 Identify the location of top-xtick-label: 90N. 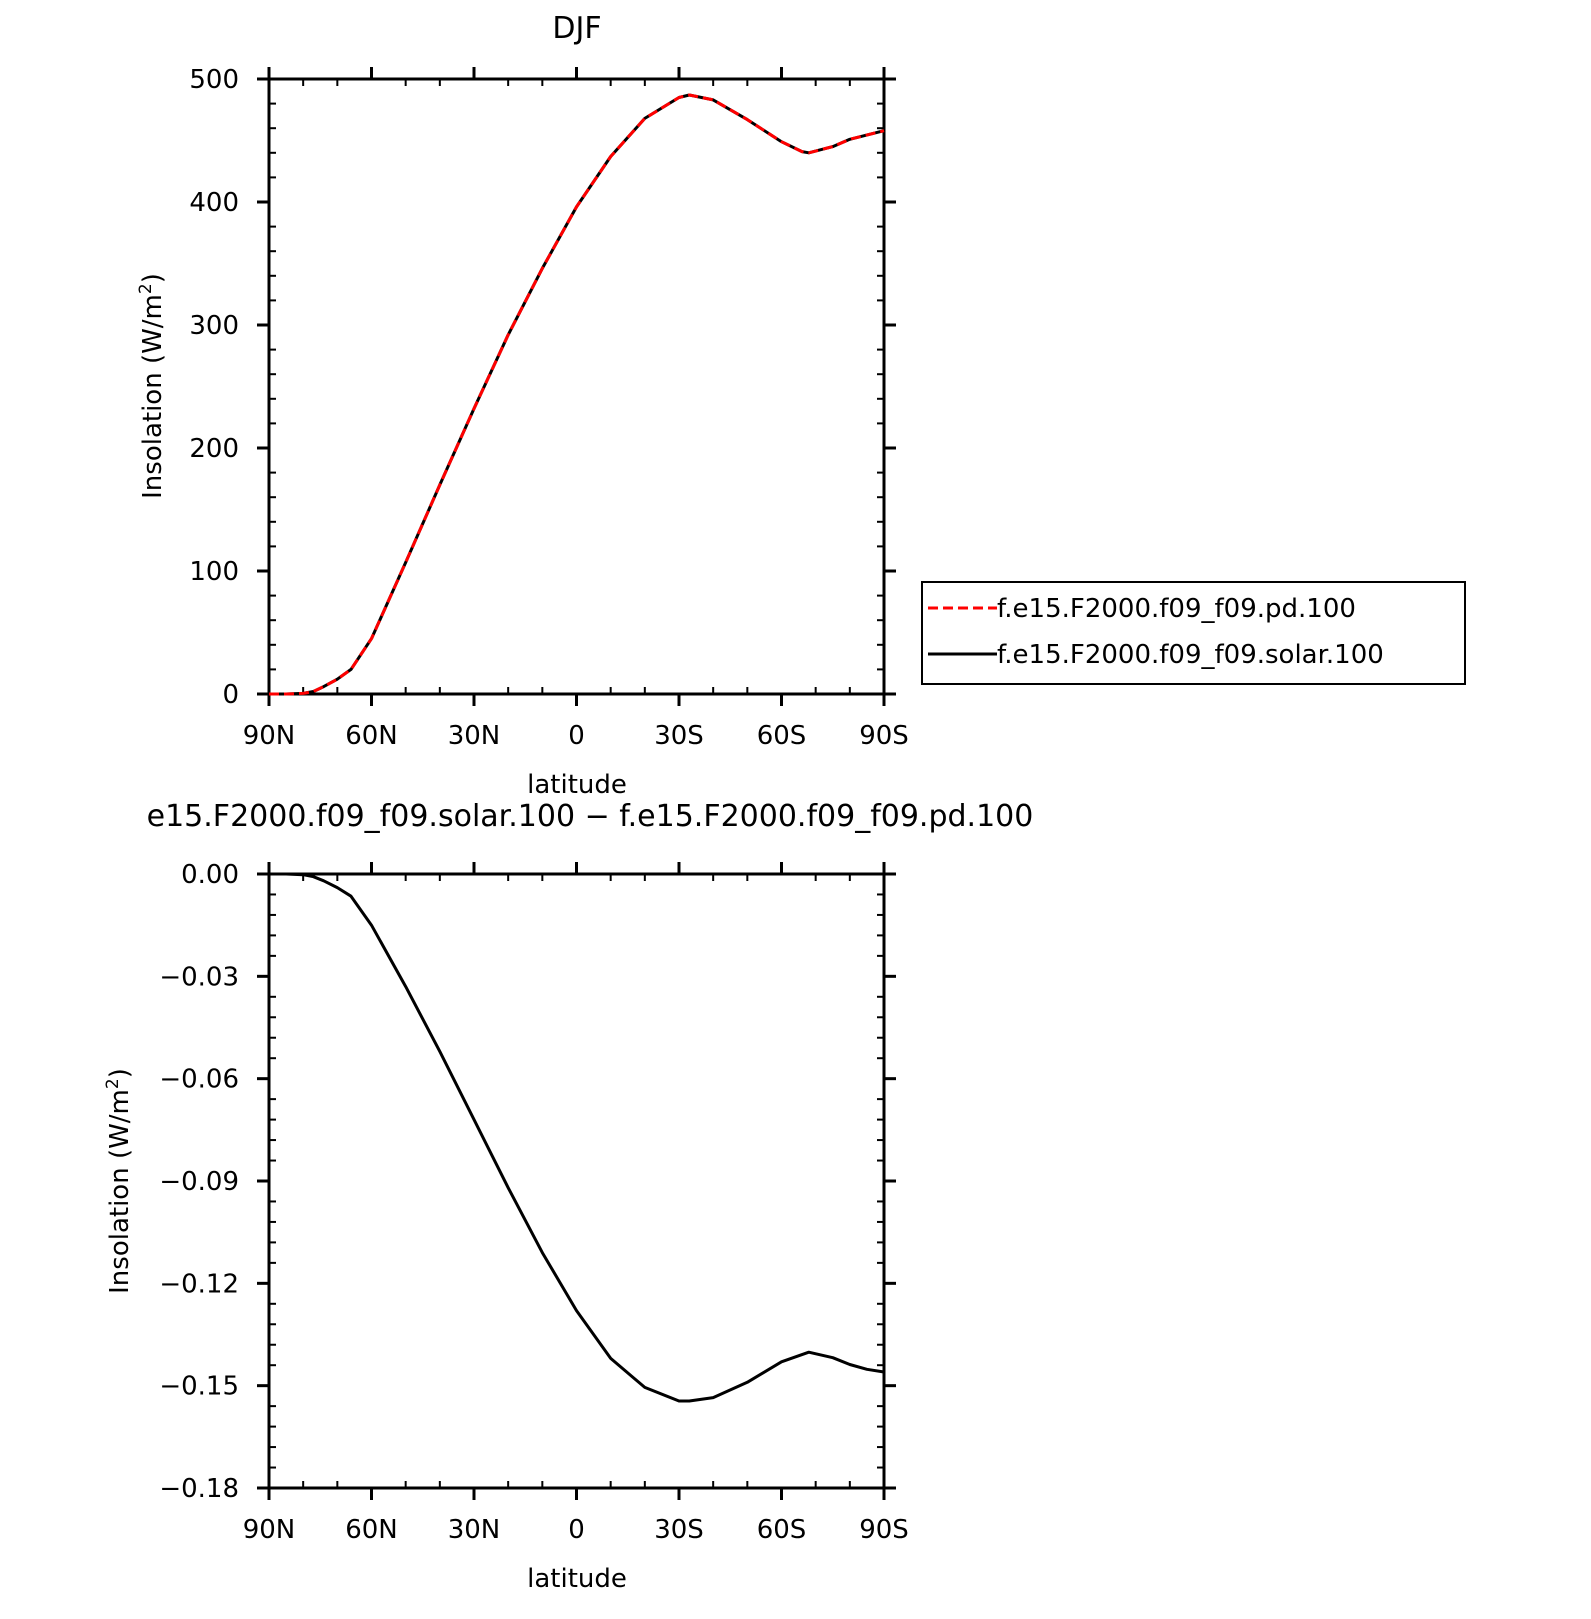
(269, 736).